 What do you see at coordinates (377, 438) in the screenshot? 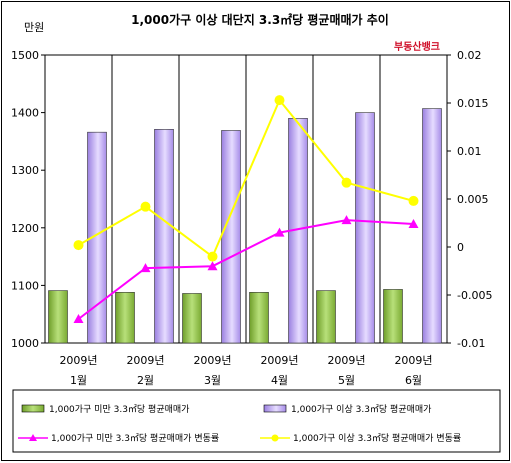
I see `legend-label-line-1: 1,000가구 이상 3.3㎡당 평균매매가 변동률` at bounding box center [377, 438].